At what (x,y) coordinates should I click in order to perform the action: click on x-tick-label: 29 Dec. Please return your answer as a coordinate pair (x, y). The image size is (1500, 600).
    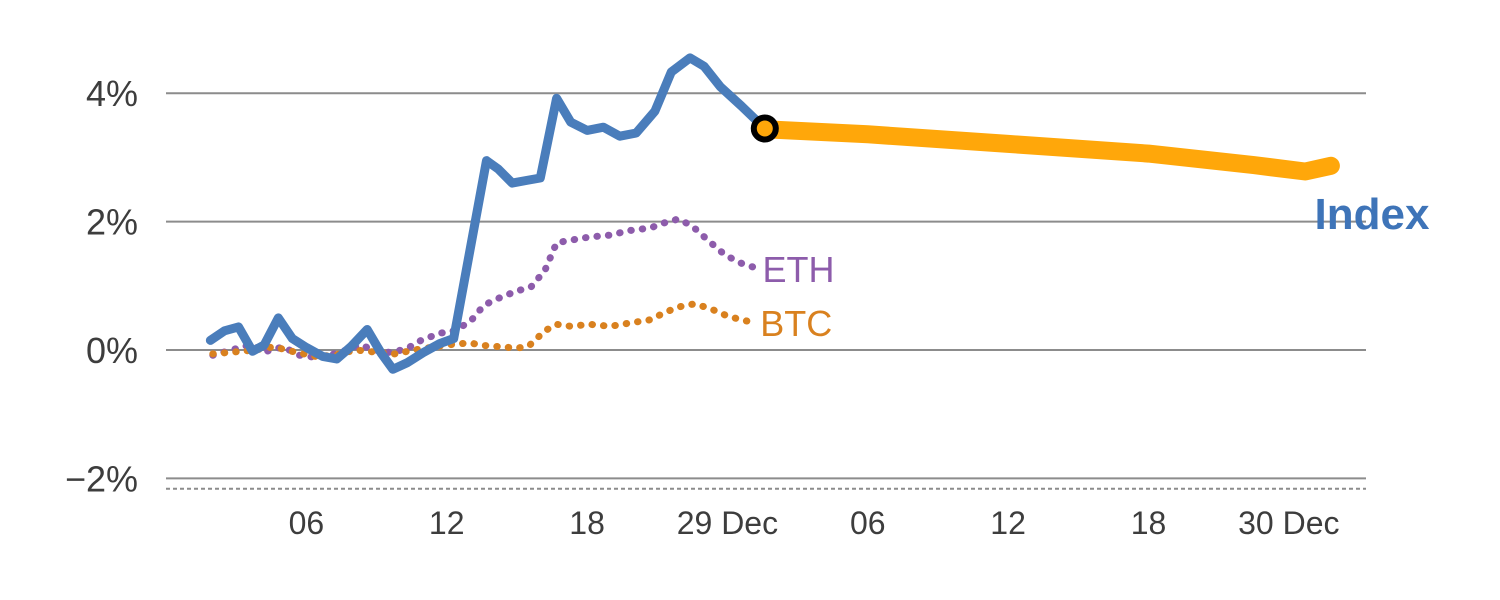
    Looking at the image, I should click on (727, 523).